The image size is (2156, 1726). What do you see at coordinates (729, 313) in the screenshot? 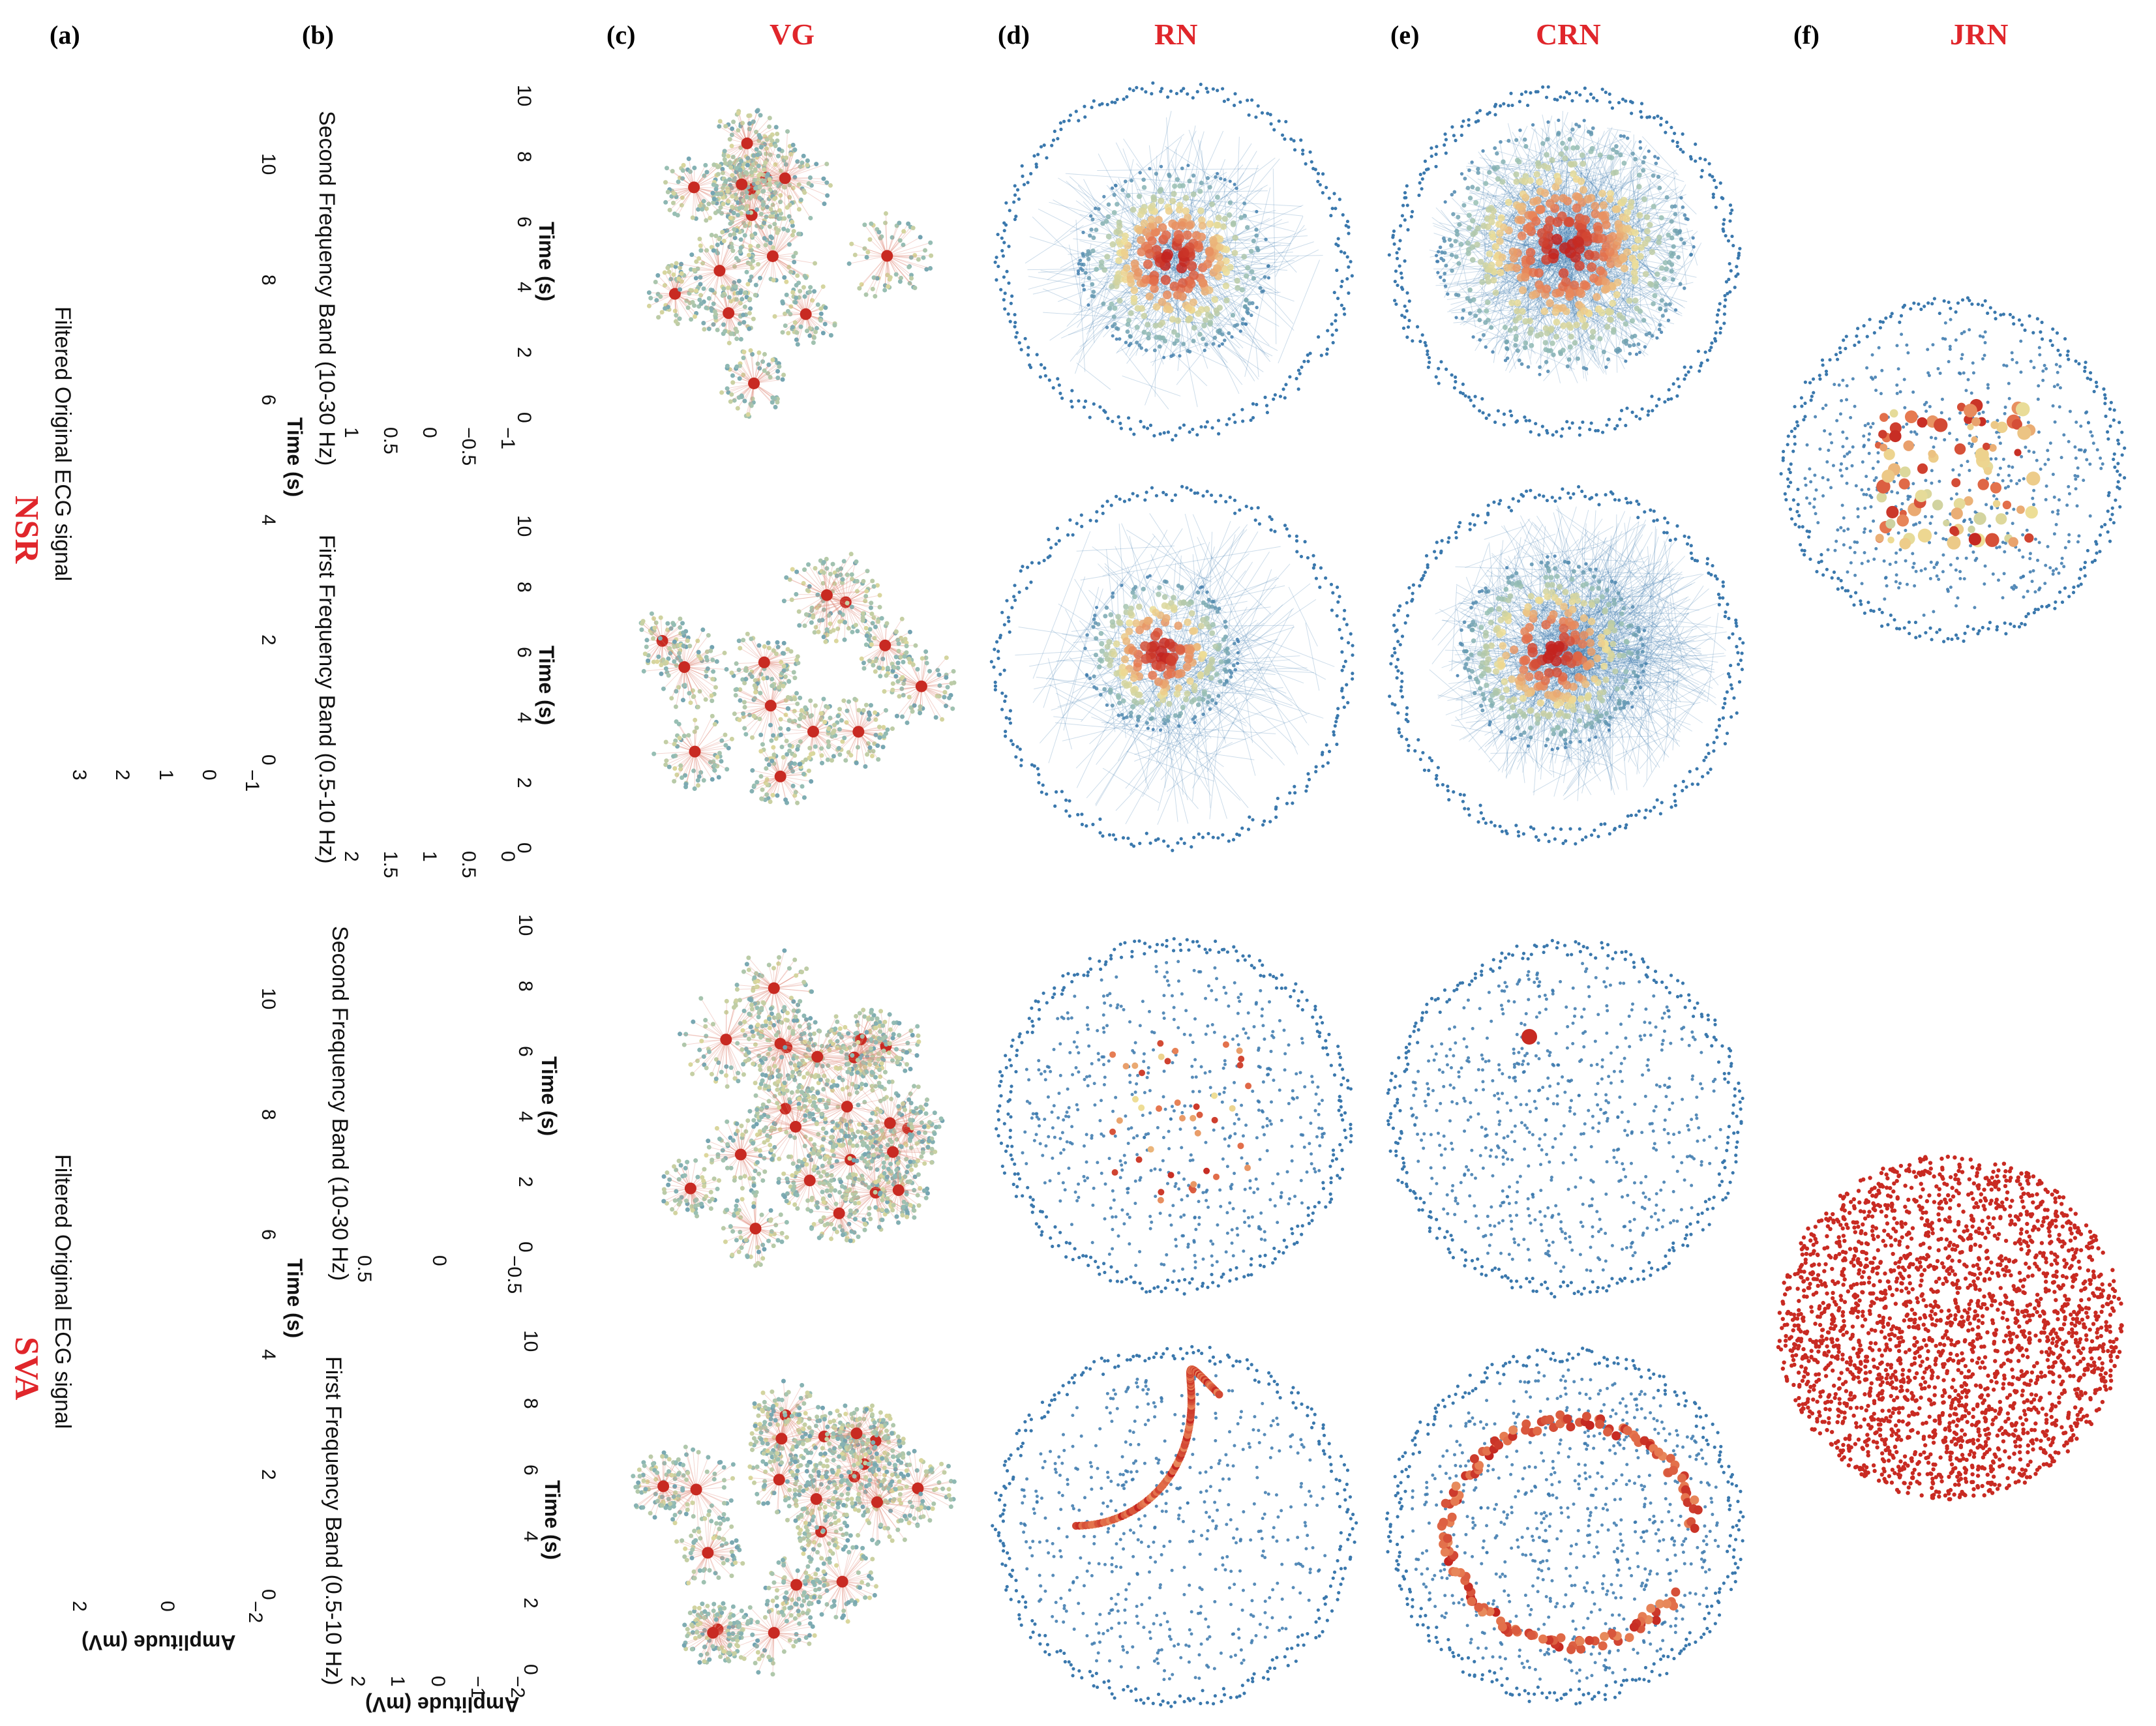
I see `vg-nsr-second-hub` at bounding box center [729, 313].